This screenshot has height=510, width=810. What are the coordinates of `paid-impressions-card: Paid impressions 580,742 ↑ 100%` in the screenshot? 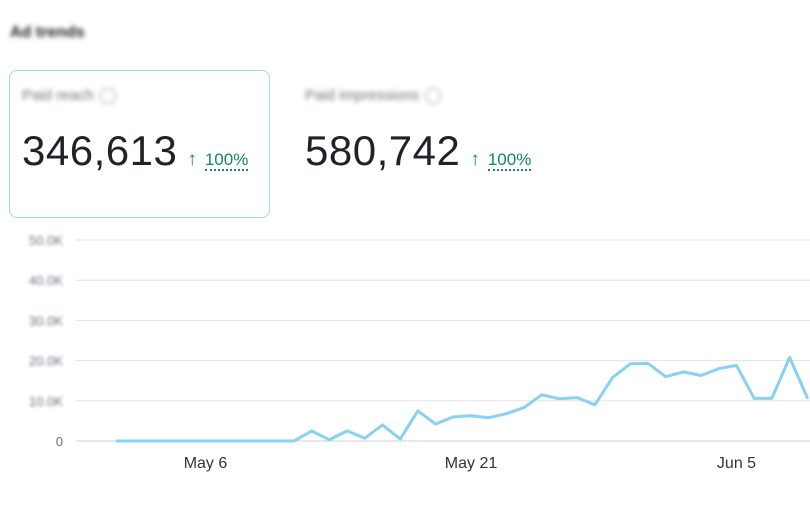 It's located at (442, 144).